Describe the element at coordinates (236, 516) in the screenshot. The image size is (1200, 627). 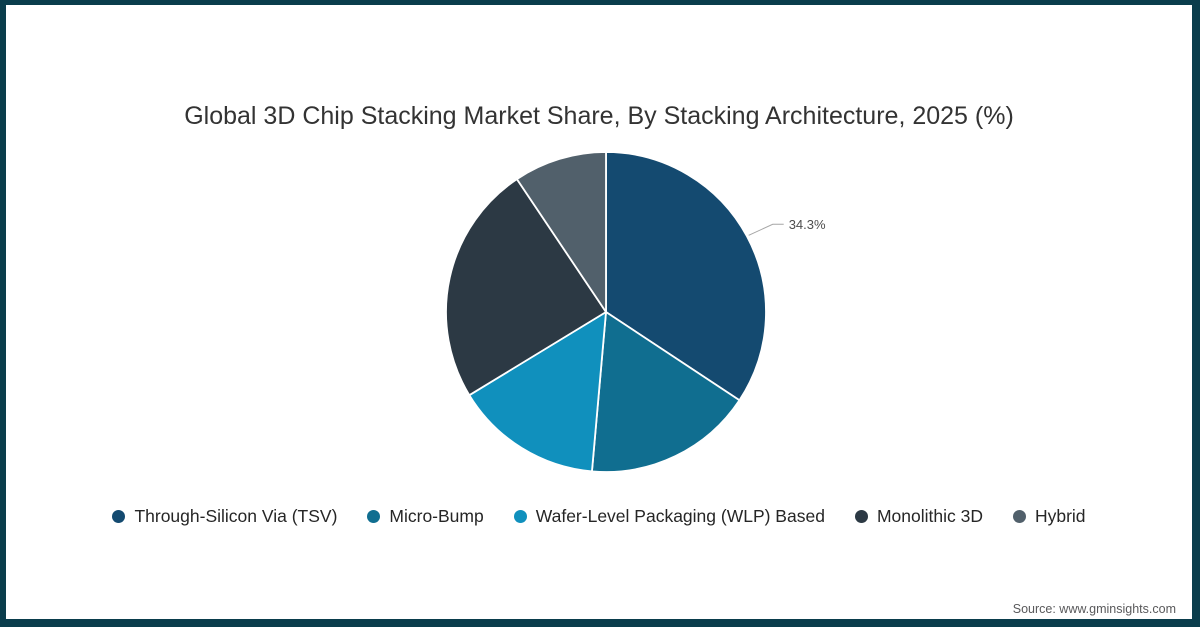
I see `legend-label: Through-Silicon Via (TSV)` at that location.